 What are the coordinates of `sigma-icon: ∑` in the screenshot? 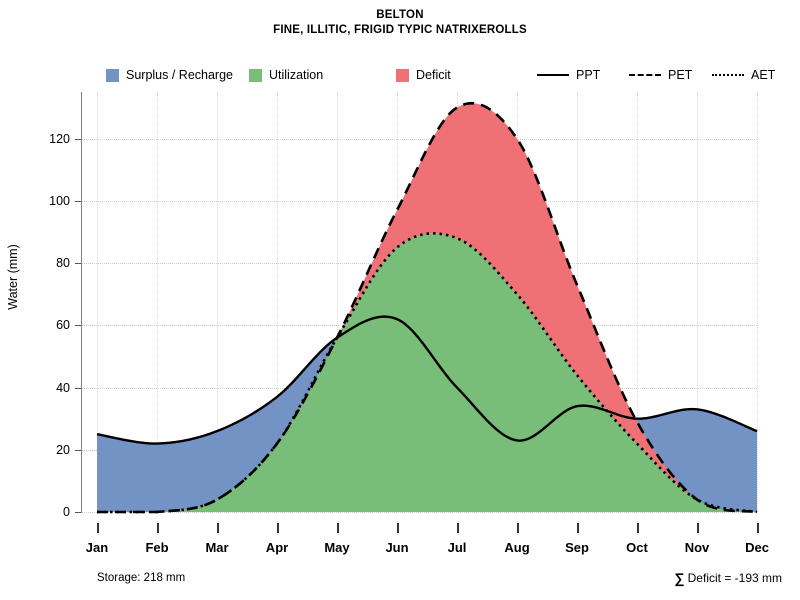 It's located at (679, 578).